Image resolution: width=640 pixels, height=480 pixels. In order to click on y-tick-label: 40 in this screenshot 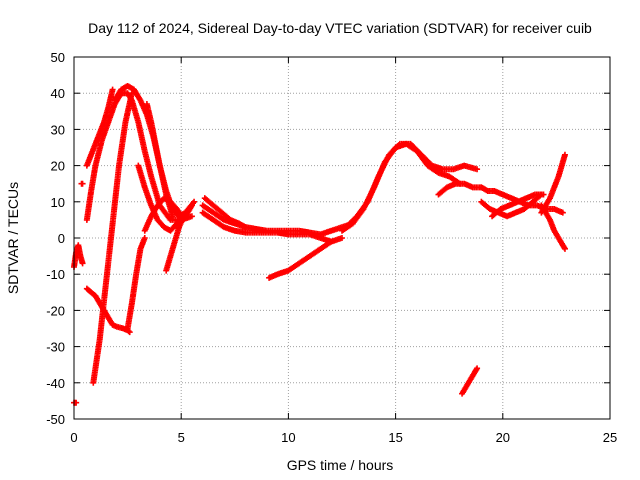, I will do `click(58, 93)`.